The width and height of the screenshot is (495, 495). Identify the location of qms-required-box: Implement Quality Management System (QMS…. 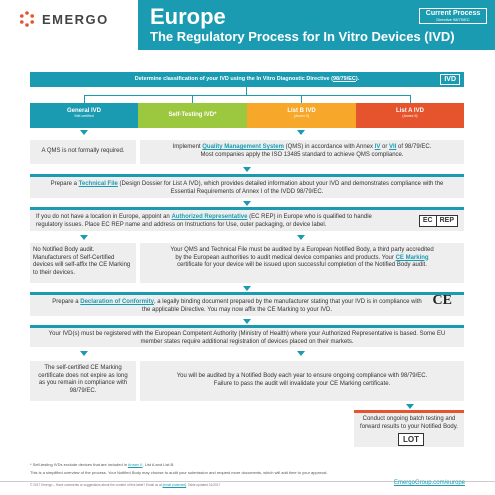
(302, 152).